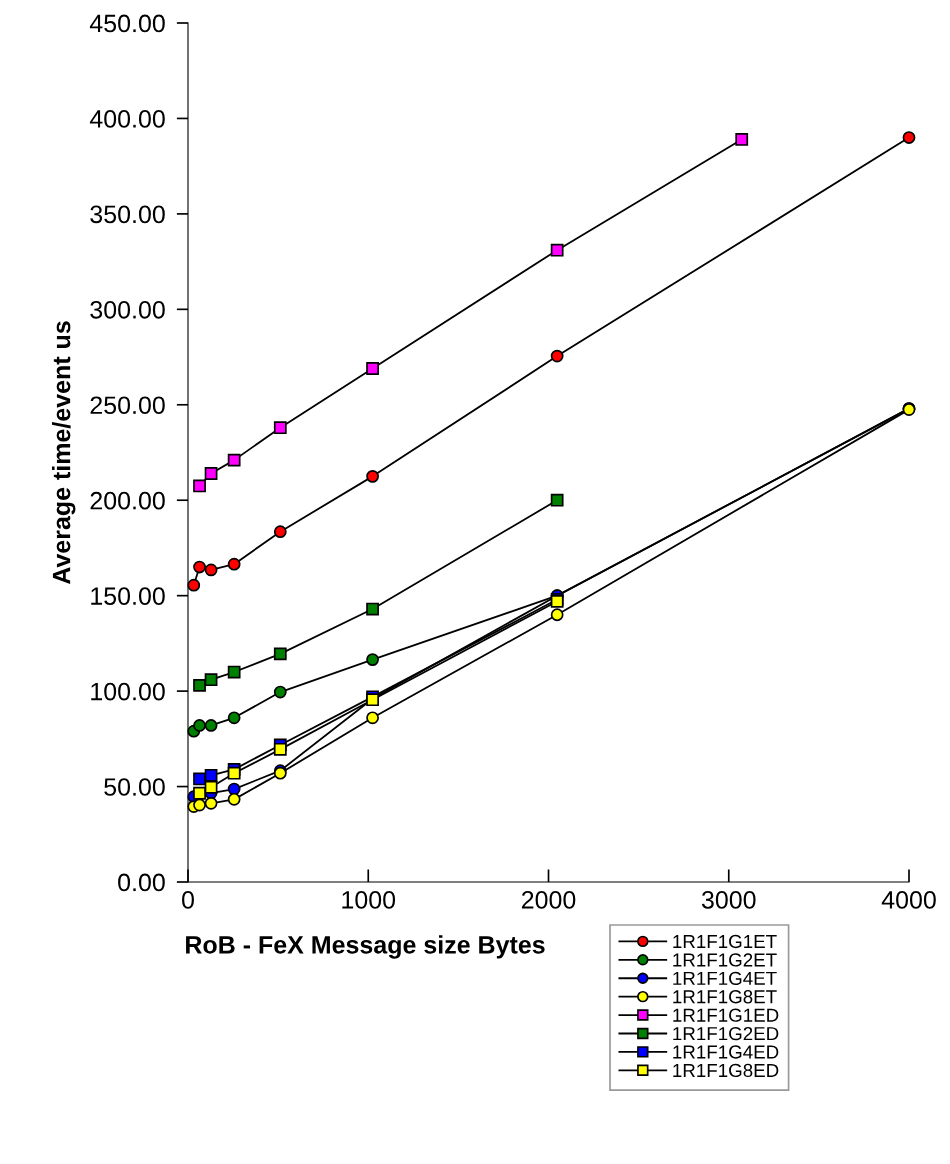 This screenshot has height=1164, width=950. What do you see at coordinates (726, 1015) in the screenshot?
I see `legend-label: 1R1F1G1ED` at bounding box center [726, 1015].